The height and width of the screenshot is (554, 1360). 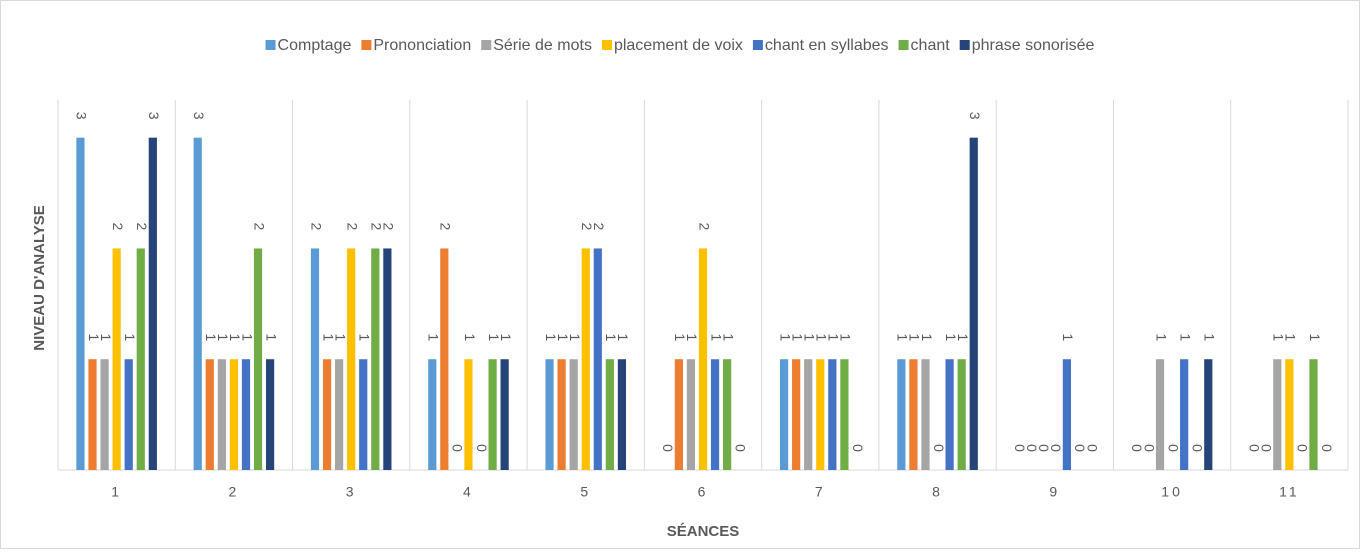 I want to click on legend-label: phrase sonorisée, so click(x=1033, y=45).